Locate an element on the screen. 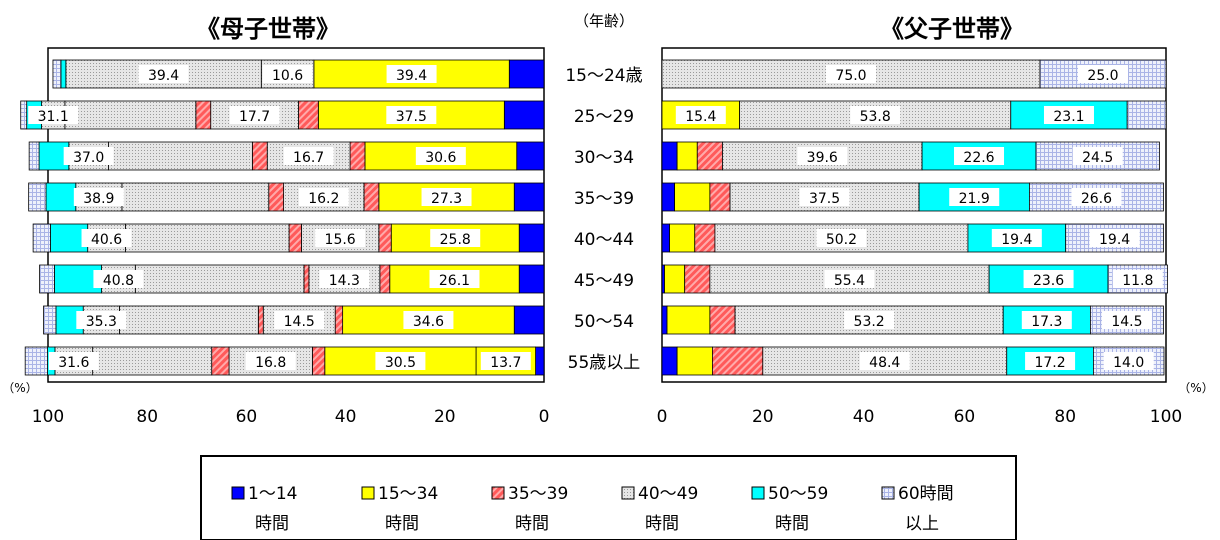 This screenshot has width=1220, height=540. data-label: 39.6 is located at coordinates (822, 158).